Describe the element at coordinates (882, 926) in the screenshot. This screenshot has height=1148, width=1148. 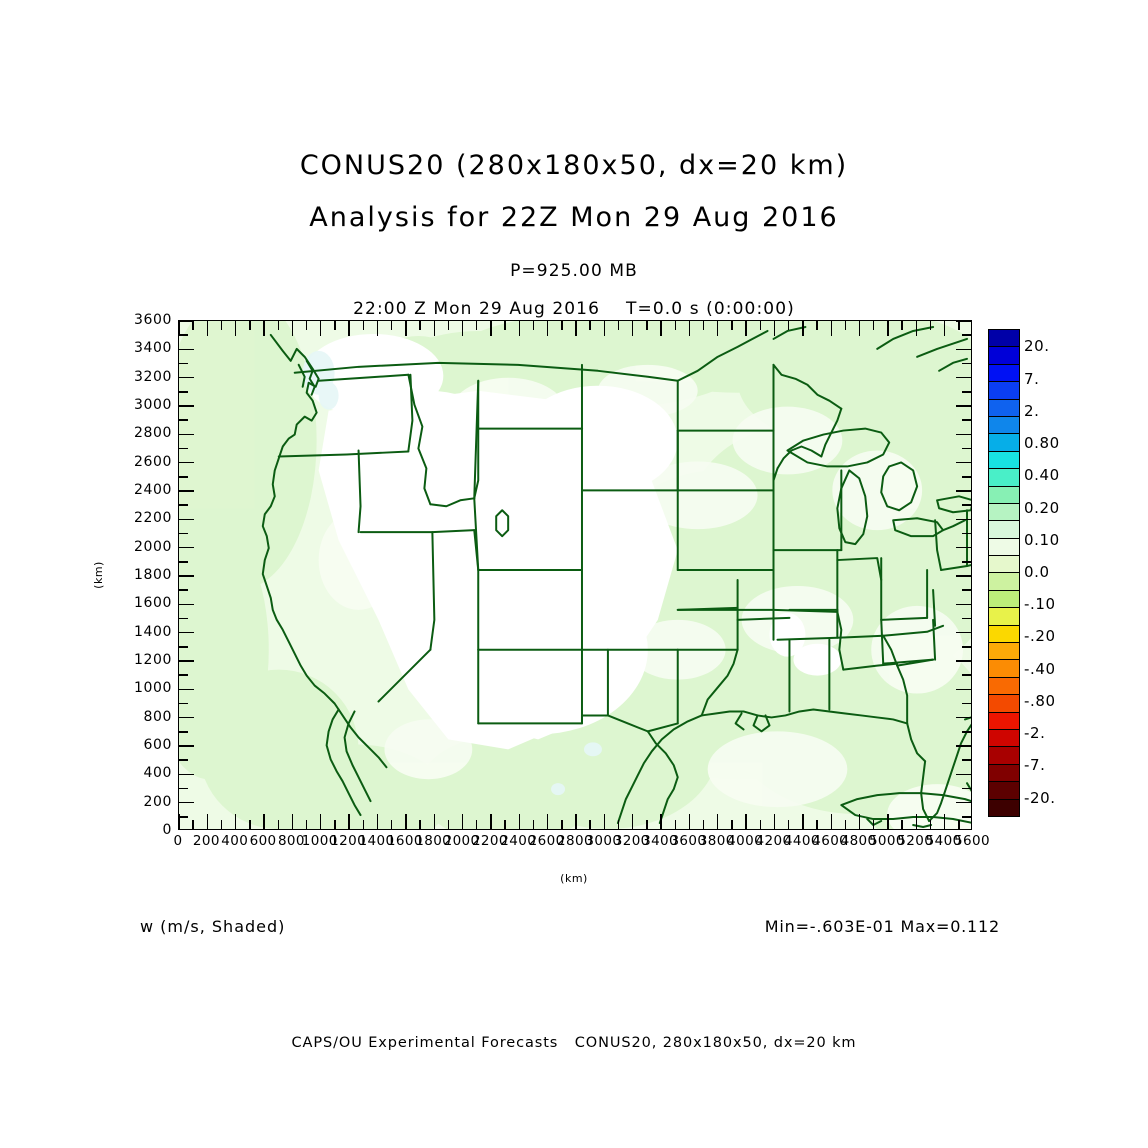
I see `minmax-label: Min=-.603E-01 Max=0.112` at that location.